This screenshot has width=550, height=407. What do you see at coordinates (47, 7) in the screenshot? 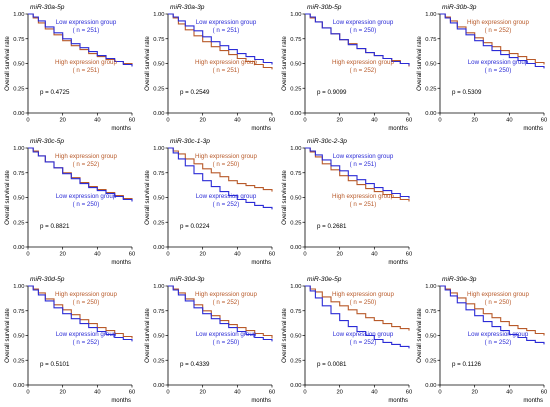
I see `panel-title: miR-30a-5p` at bounding box center [47, 7].